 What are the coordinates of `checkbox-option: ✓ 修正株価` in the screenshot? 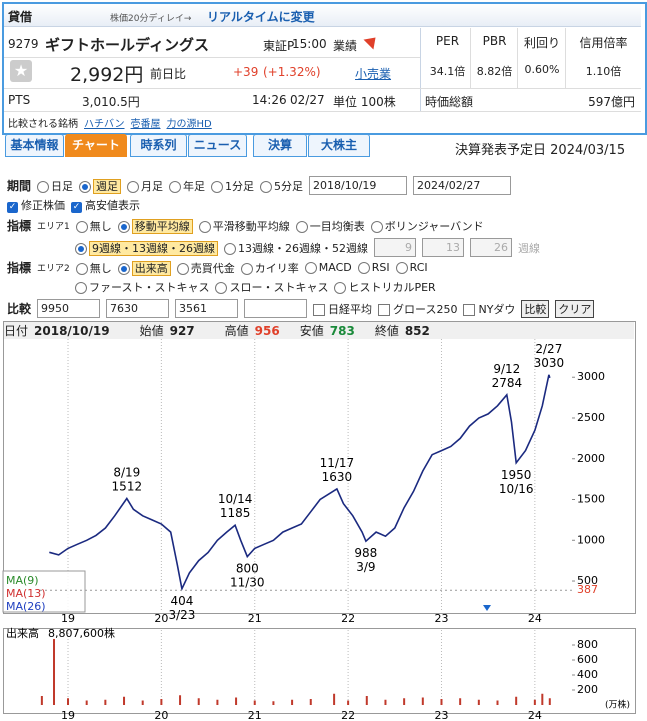 It's located at (36, 205).